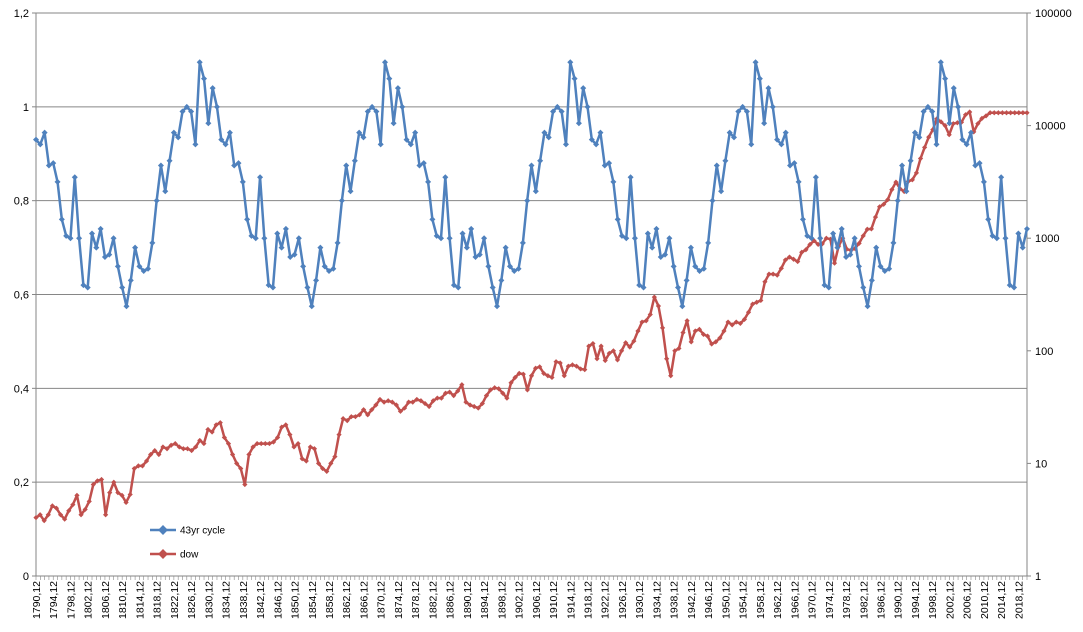  Describe the element at coordinates (163, 530) in the screenshot. I see `legend-swatch-marker` at that location.